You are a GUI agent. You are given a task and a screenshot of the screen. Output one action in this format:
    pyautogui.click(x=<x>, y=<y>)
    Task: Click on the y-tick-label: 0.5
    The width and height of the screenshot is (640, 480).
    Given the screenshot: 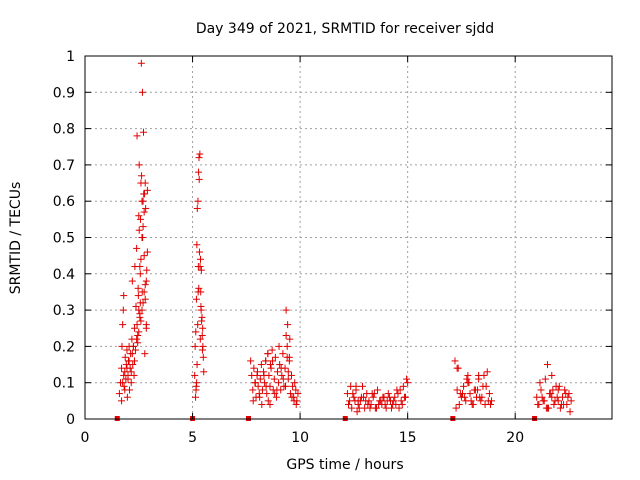 What is the action you would take?
    pyautogui.click(x=64, y=239)
    